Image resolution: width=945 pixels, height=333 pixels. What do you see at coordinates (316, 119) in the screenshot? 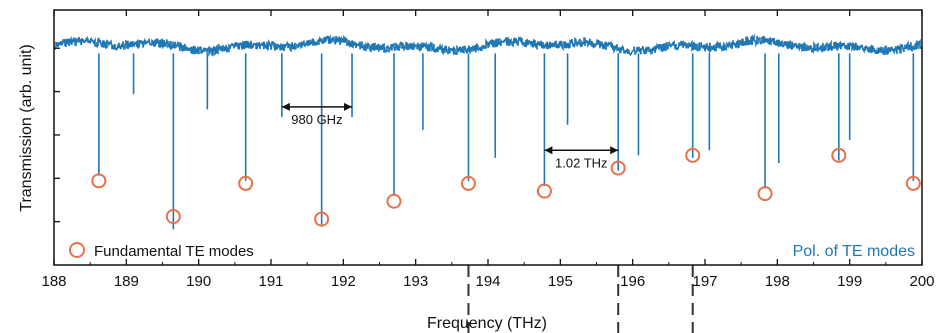
I see `annotation-label: 980 GHz` at bounding box center [316, 119].